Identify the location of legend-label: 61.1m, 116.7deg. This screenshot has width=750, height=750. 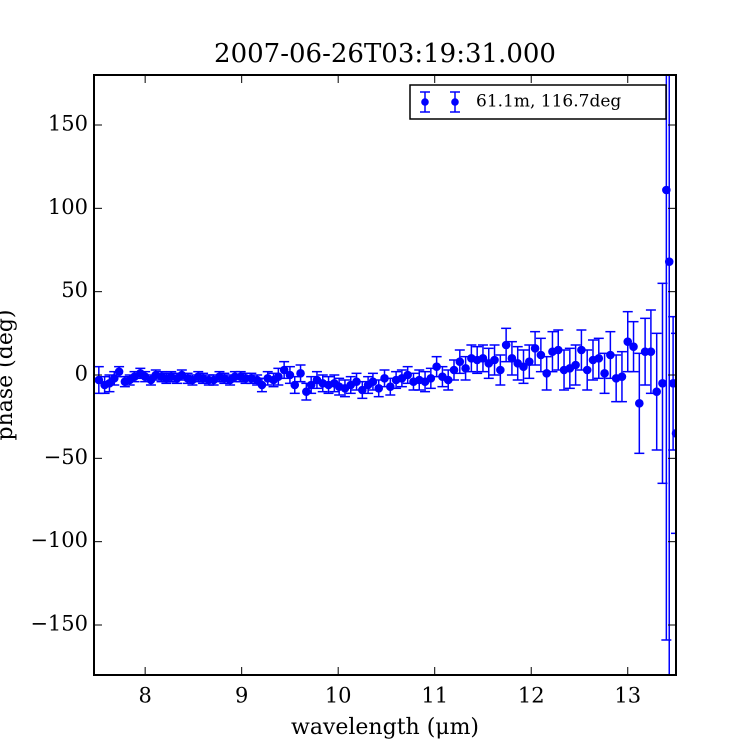
(548, 102).